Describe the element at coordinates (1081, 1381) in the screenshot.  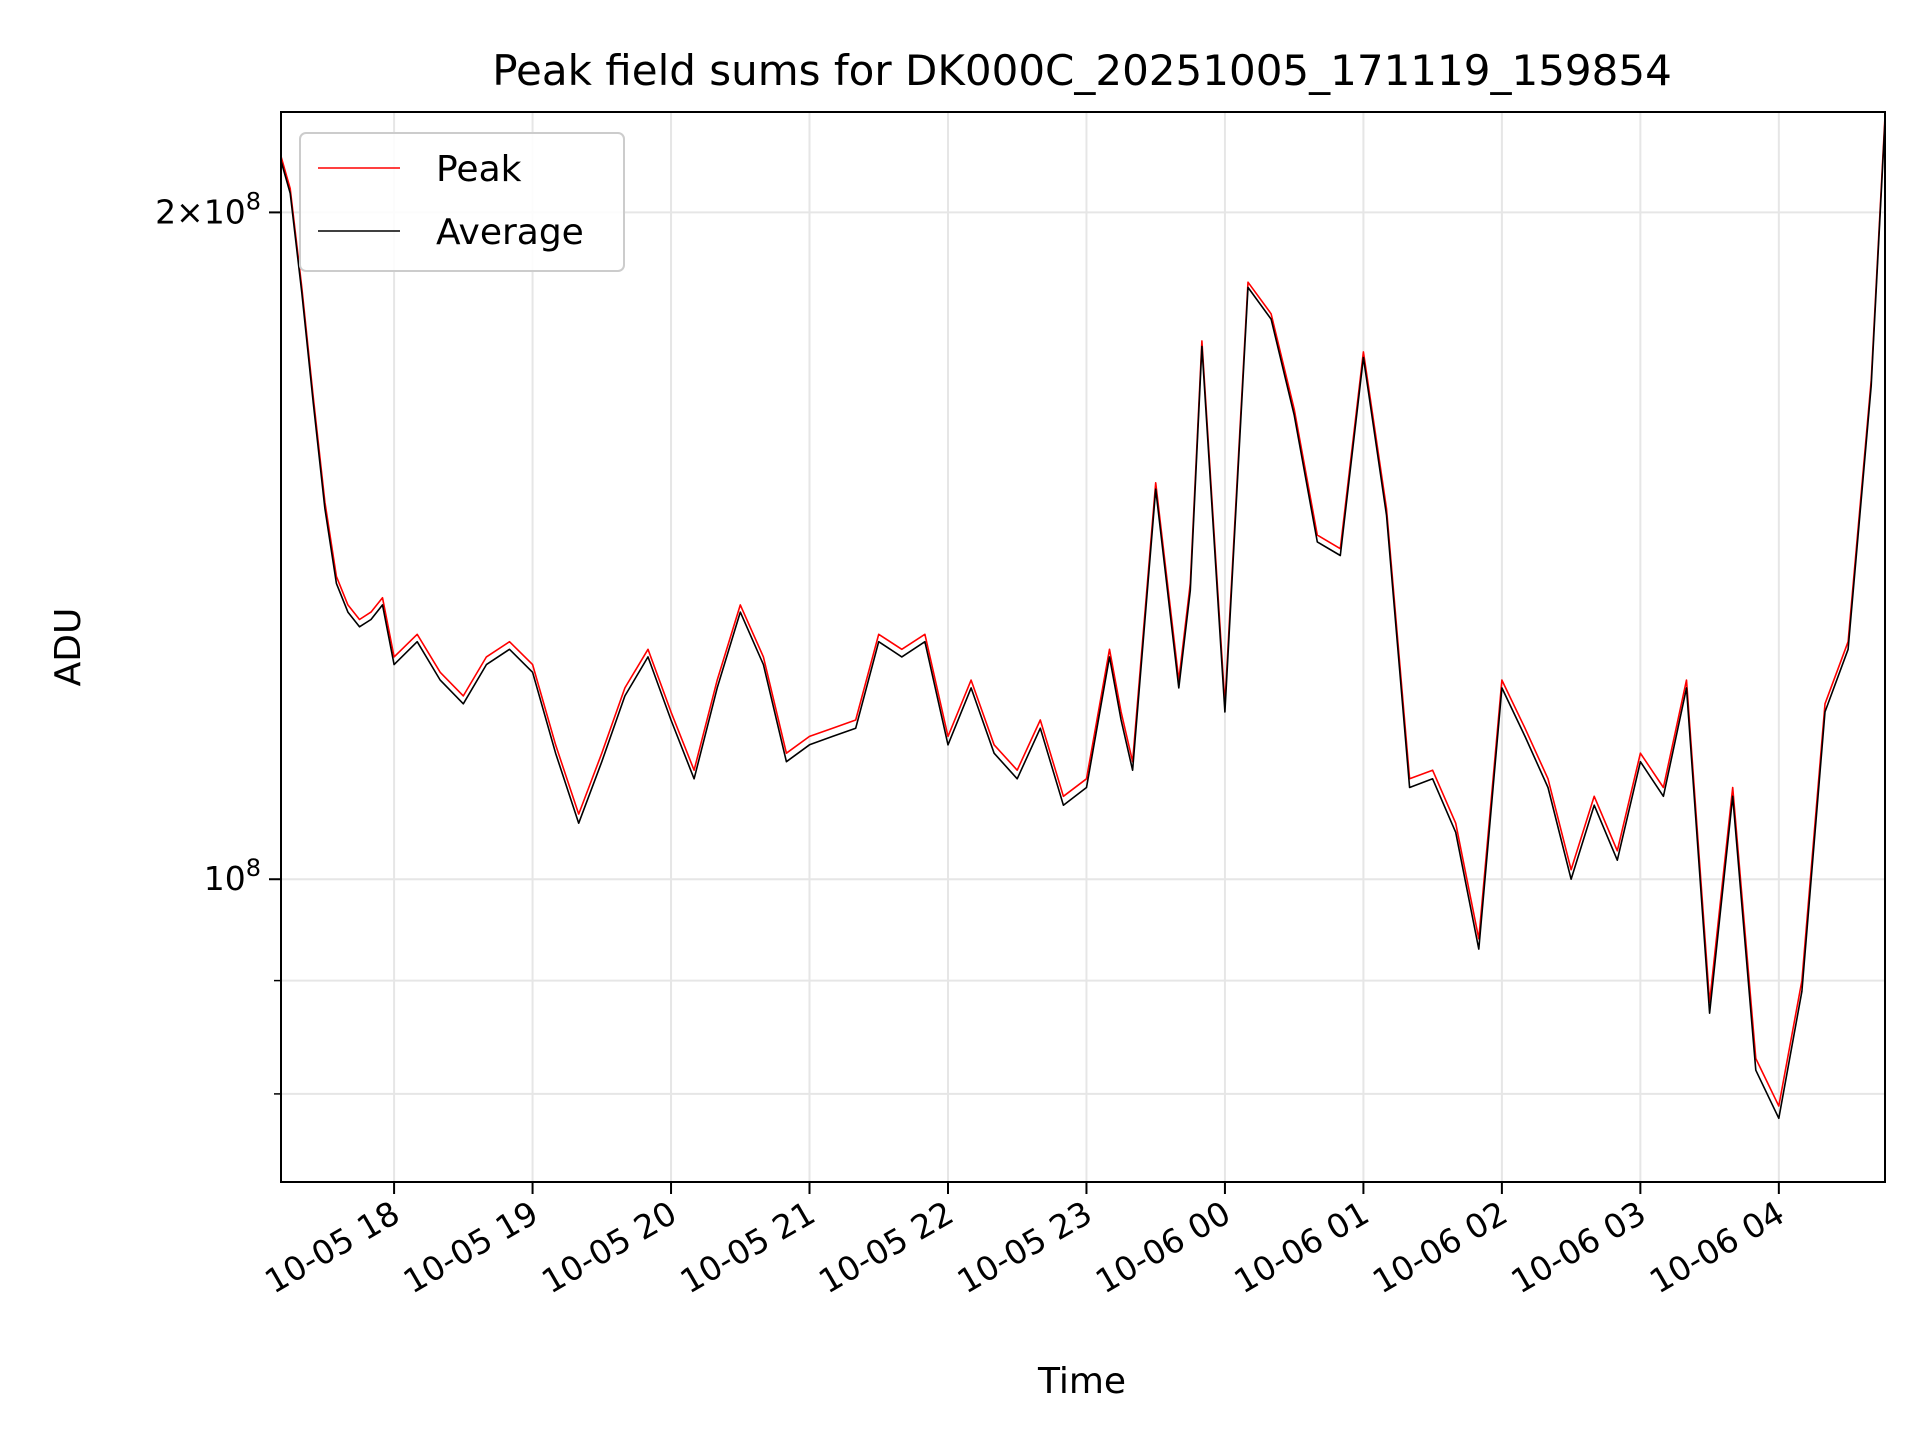
I see `x-axis-label: Time` at that location.